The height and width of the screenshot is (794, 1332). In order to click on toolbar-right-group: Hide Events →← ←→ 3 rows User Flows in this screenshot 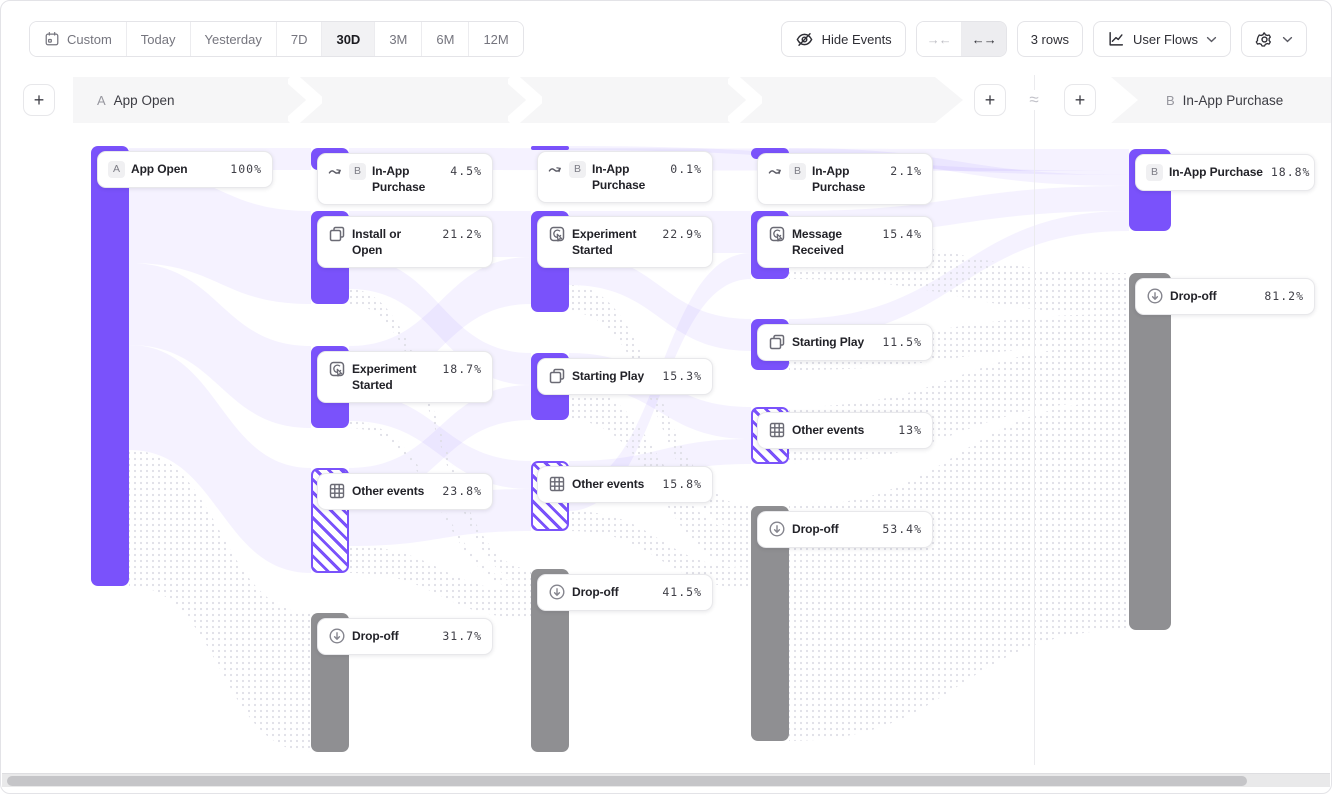, I will do `click(1043, 39)`.